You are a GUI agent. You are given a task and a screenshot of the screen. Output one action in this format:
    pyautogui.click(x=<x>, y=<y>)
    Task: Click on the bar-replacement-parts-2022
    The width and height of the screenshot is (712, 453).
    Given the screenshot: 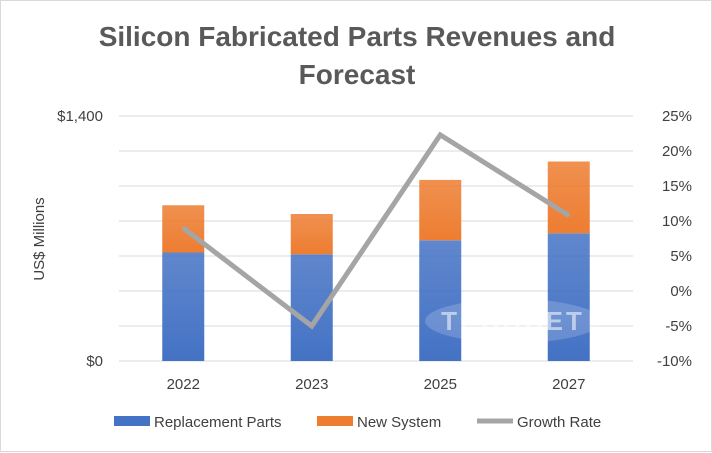 What is the action you would take?
    pyautogui.click(x=183, y=306)
    